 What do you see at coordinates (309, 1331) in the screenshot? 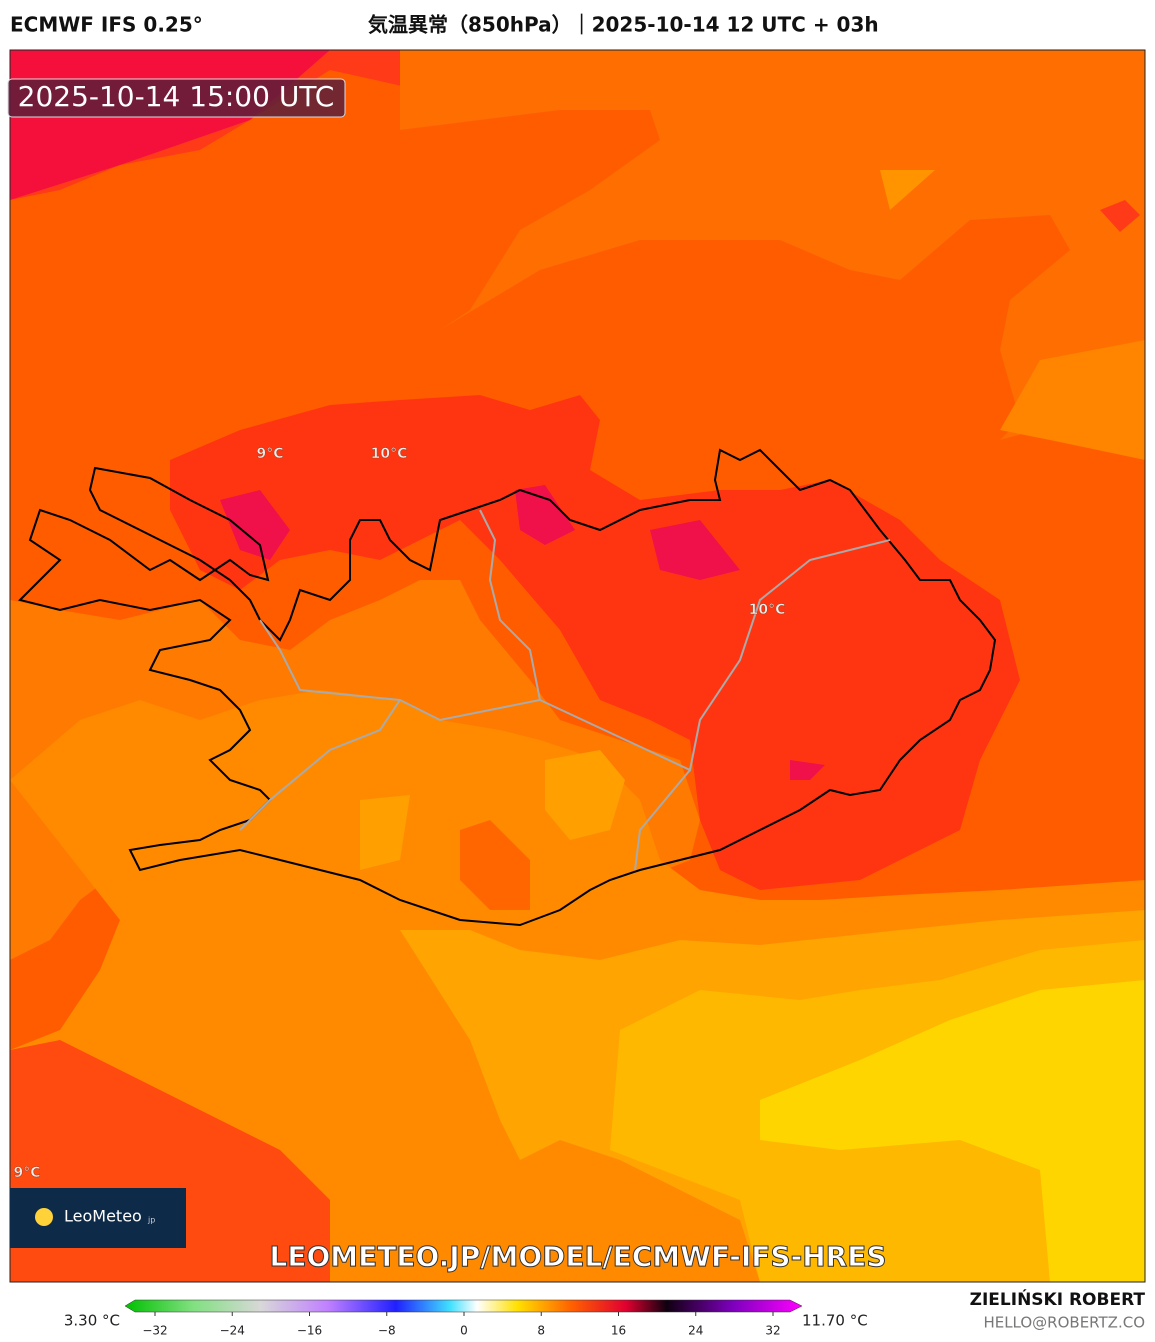
I see `colorbar-tick-label: −16` at bounding box center [309, 1331].